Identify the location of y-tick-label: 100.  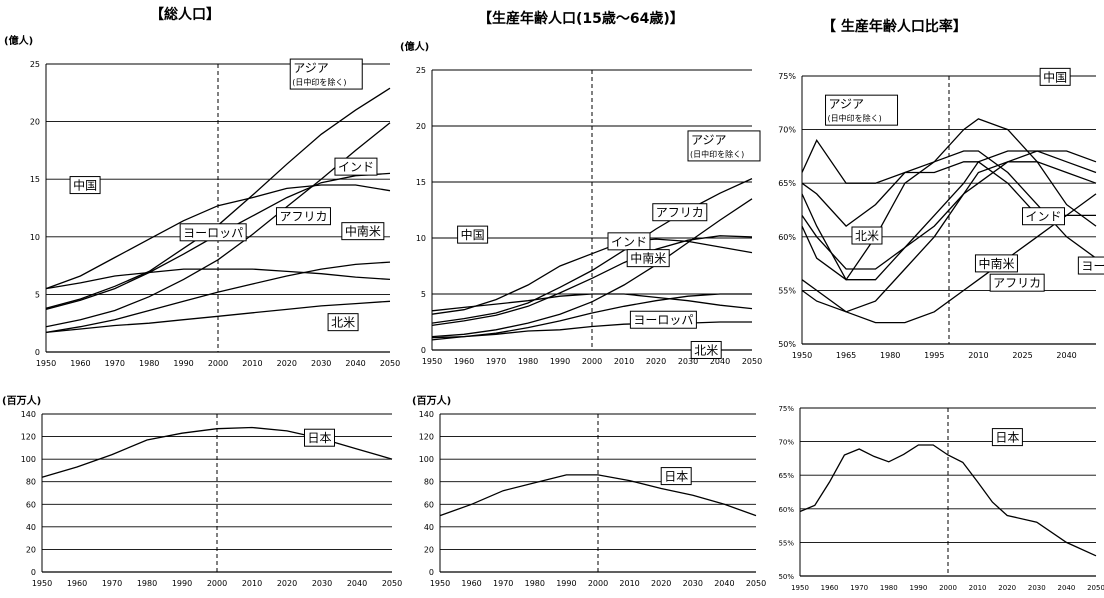
(426, 459).